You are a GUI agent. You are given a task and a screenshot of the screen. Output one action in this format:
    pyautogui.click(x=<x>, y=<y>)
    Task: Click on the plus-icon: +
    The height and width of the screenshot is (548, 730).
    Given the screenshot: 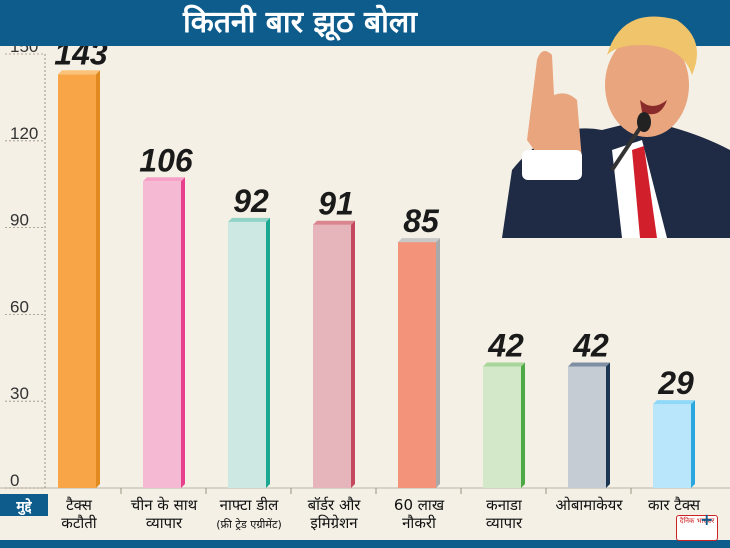 What is the action you would take?
    pyautogui.click(x=707, y=519)
    